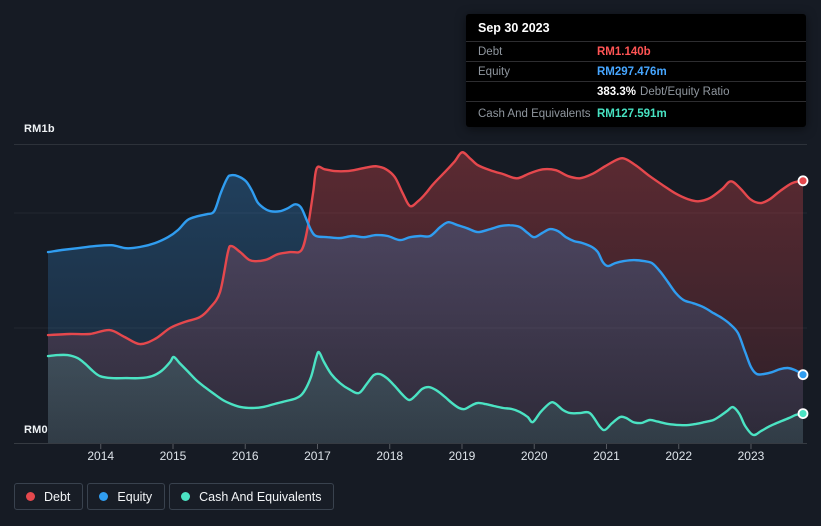 Image resolution: width=821 pixels, height=526 pixels. I want to click on debt-end-marker, so click(803, 181).